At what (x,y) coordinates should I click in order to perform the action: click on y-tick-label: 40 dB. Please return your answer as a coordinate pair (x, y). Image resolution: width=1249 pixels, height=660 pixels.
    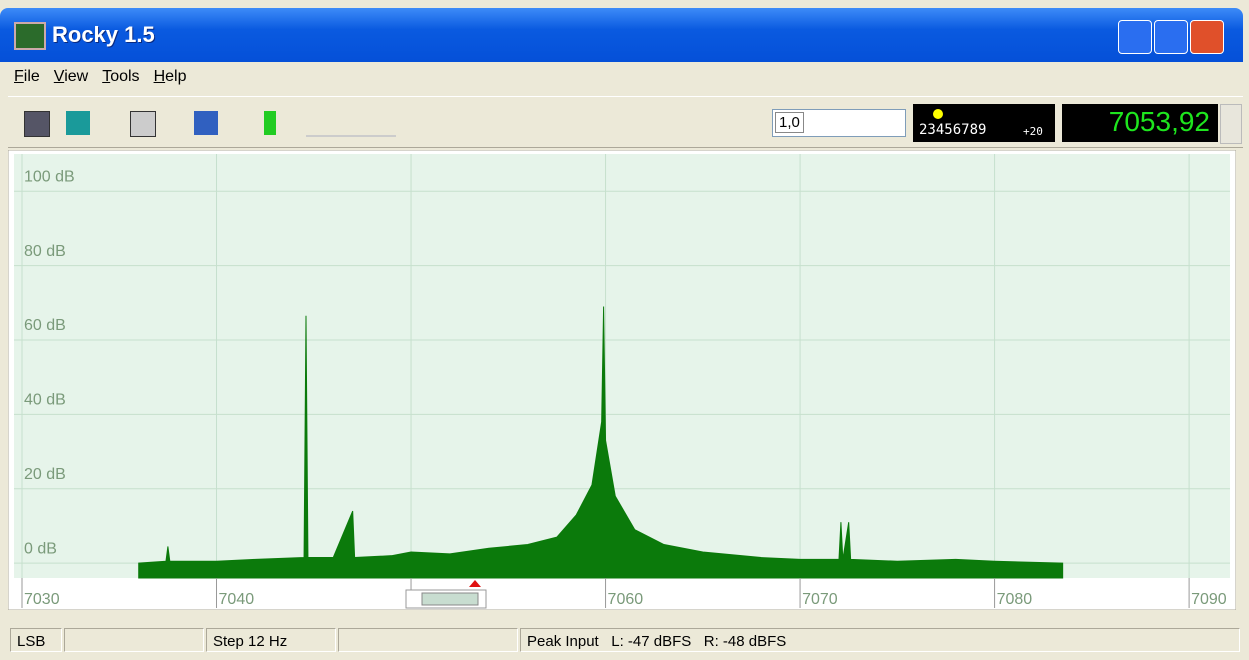
    Looking at the image, I should click on (45, 400).